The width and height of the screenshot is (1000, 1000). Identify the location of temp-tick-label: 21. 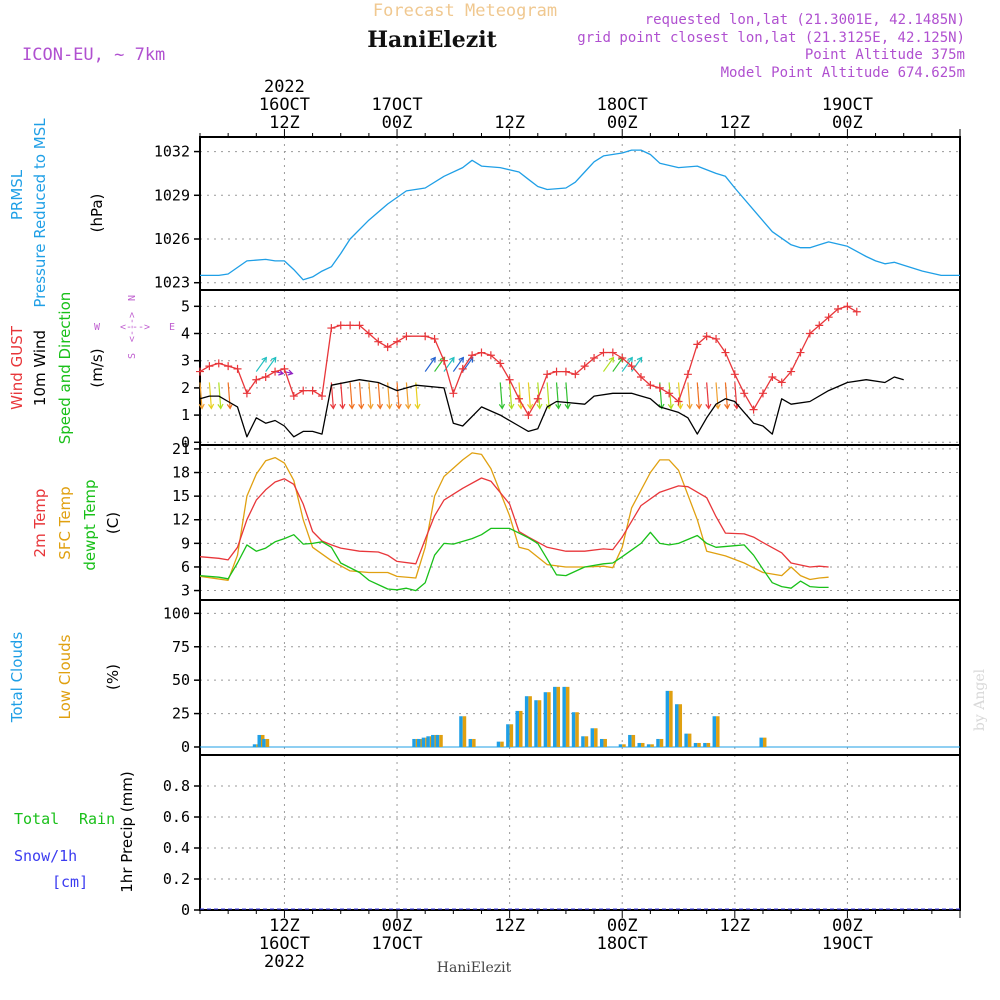
(181, 449).